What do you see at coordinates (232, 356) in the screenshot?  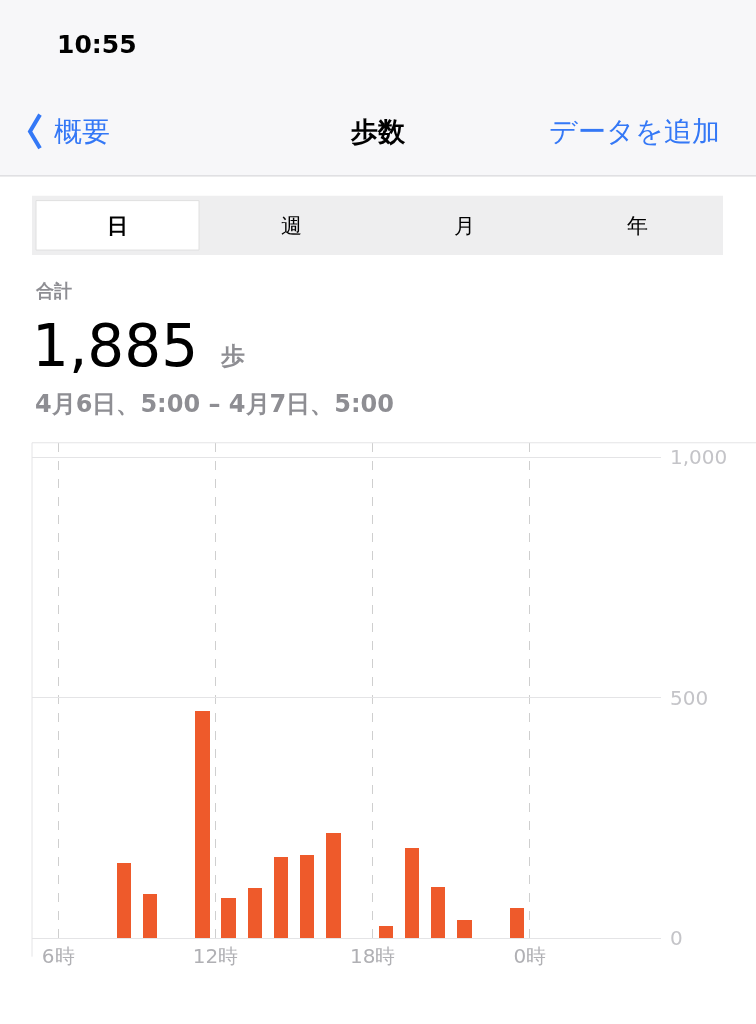 I see `text: 歩` at bounding box center [232, 356].